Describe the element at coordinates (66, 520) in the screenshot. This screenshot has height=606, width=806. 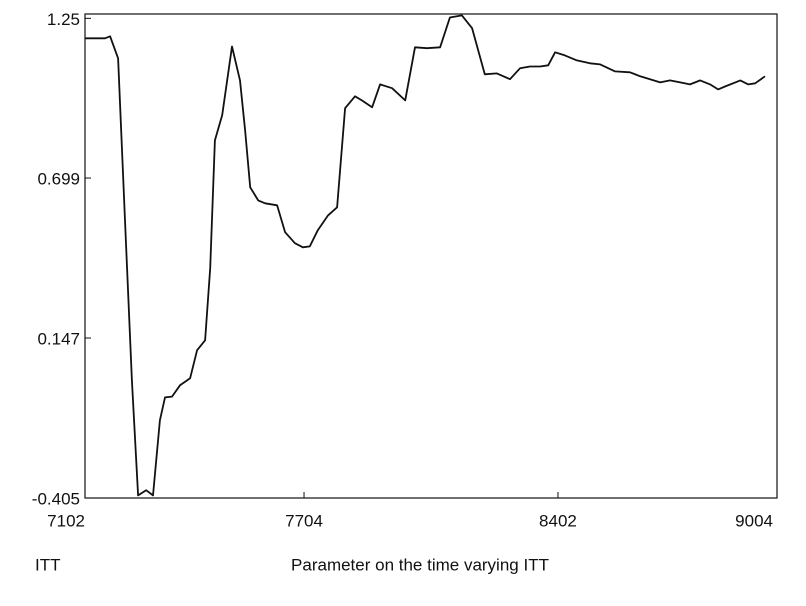
I see `x-tick-label: 7102` at that location.